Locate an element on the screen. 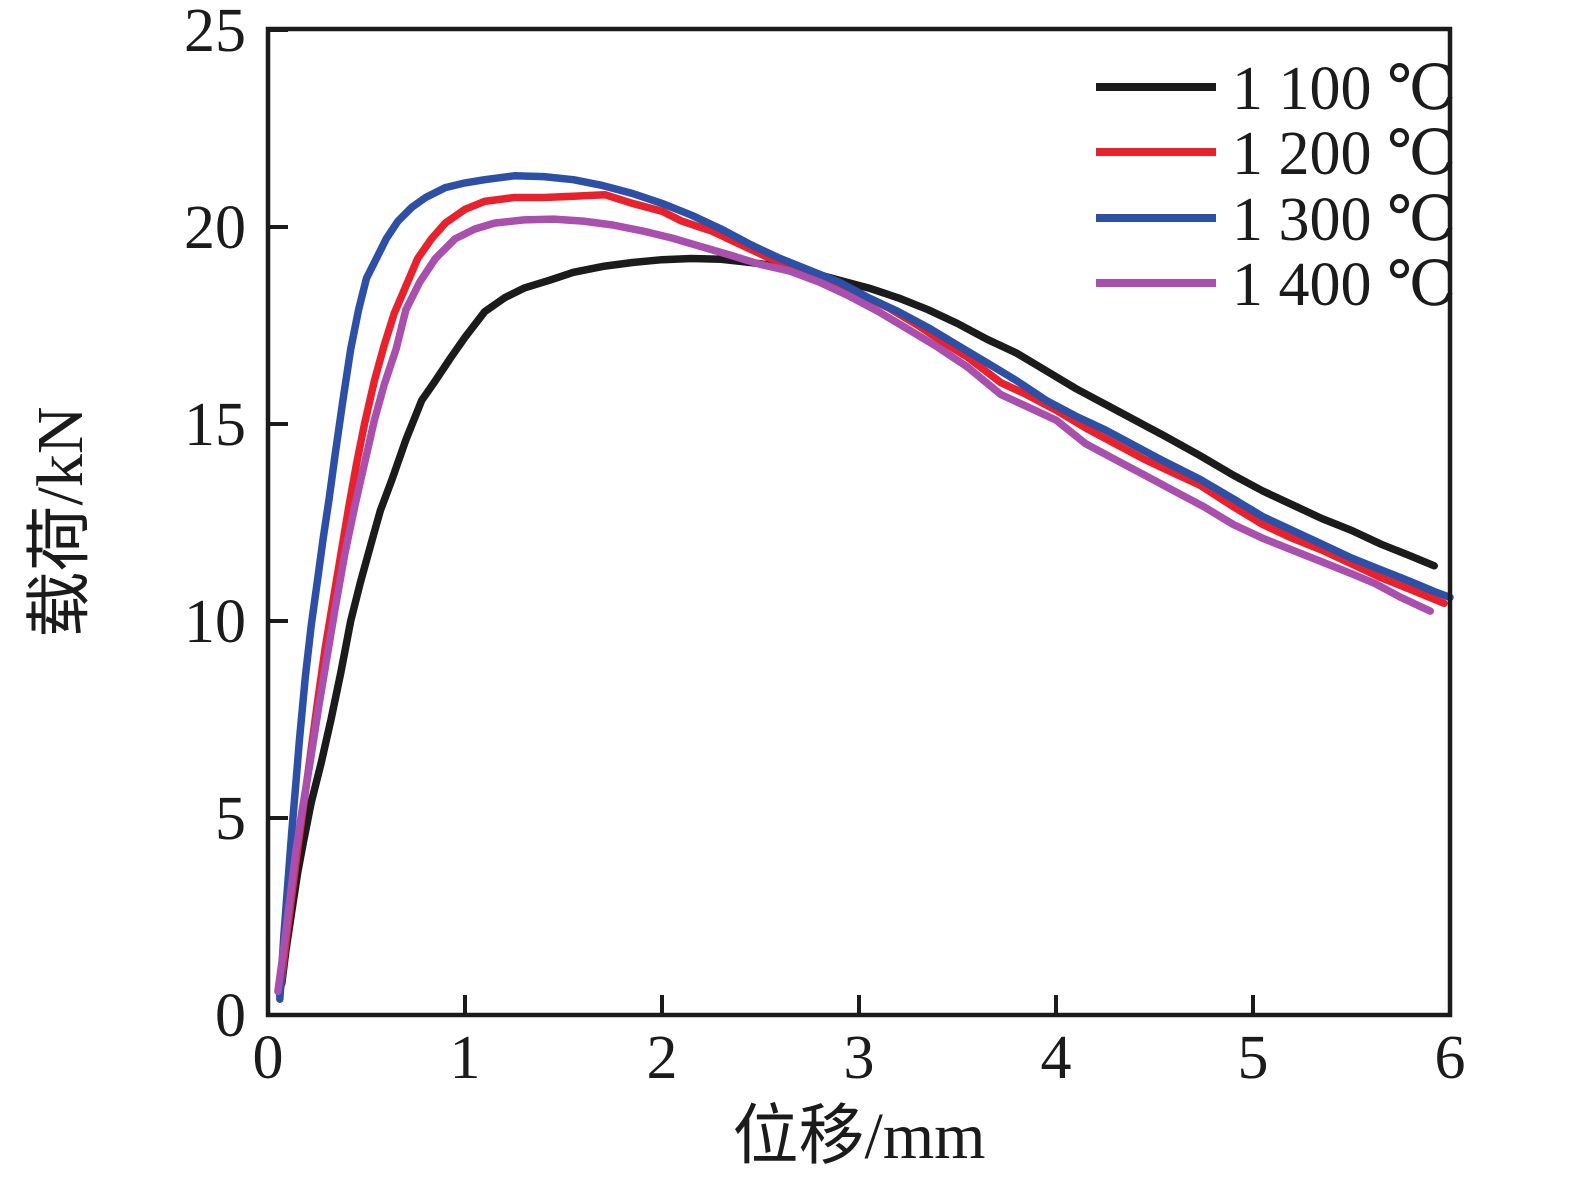  y-tick-label: 15 is located at coordinates (215, 425).